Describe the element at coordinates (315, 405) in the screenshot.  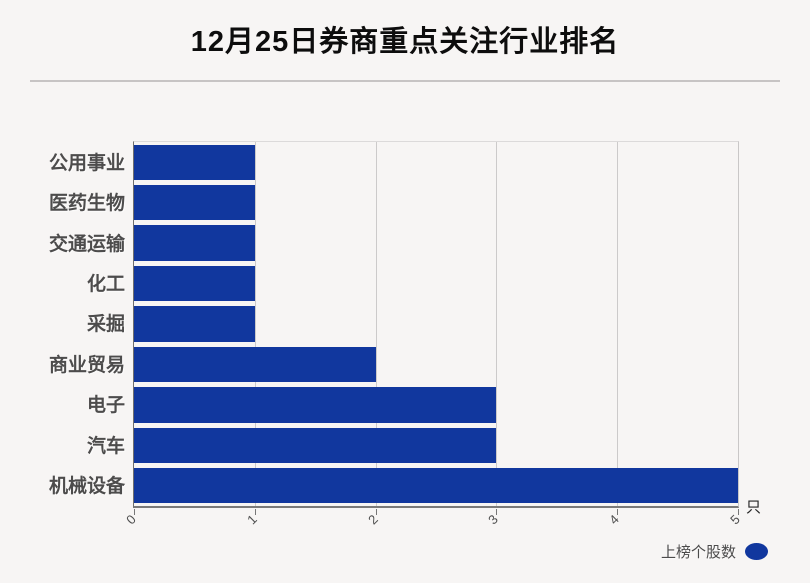
I see `bar-电子` at that location.